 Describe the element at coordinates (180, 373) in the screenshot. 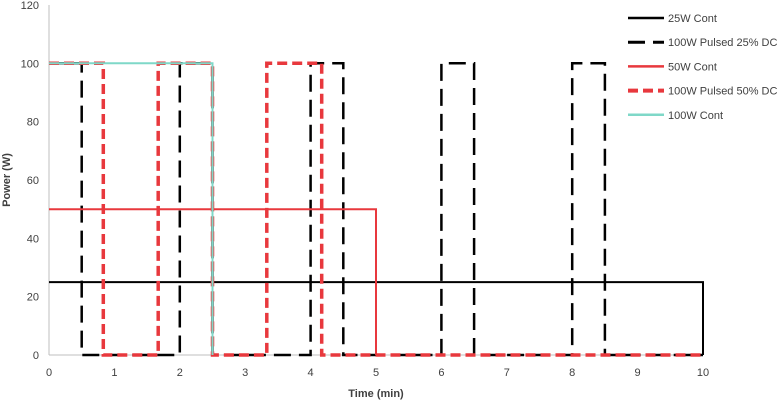

I see `x-tick-label: 2` at that location.